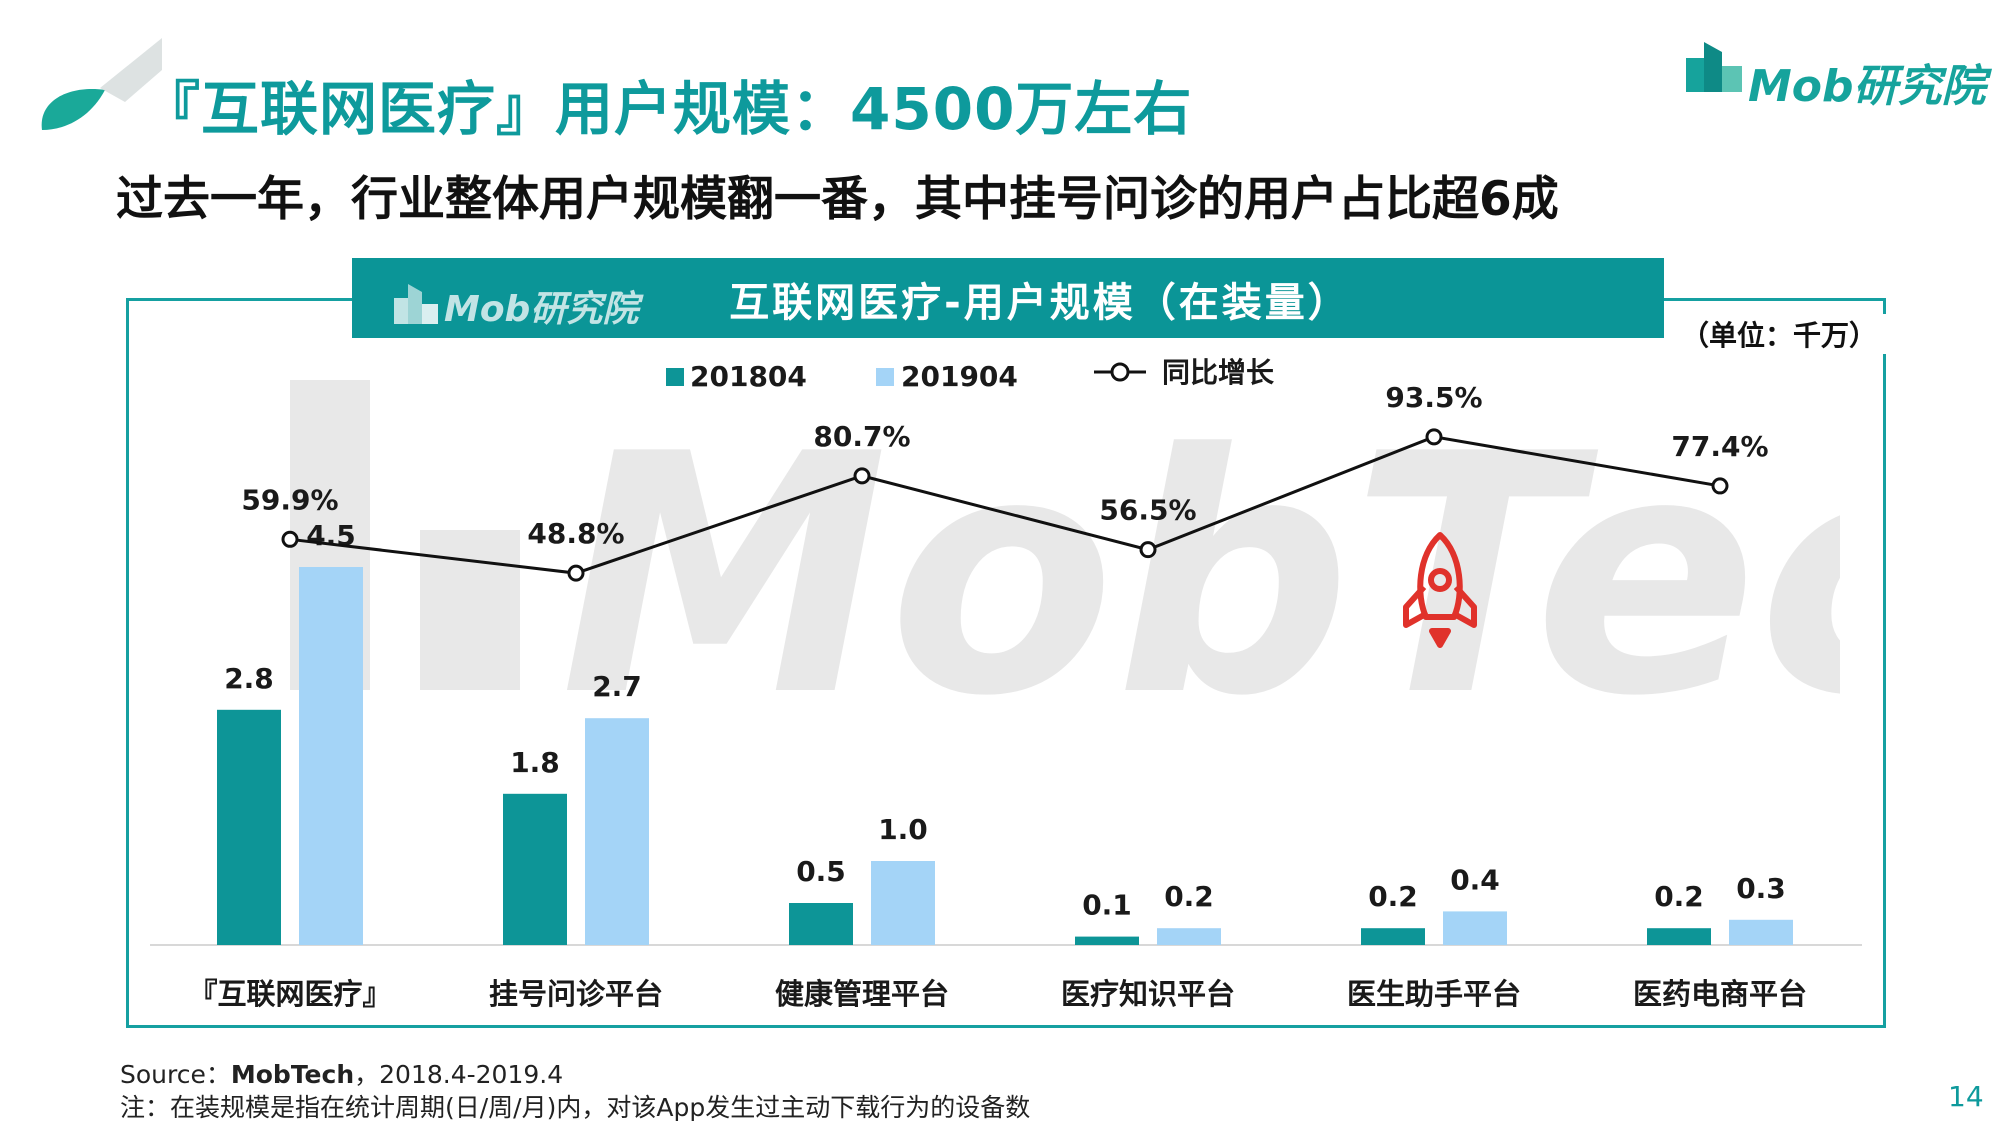 The height and width of the screenshot is (1125, 2000). Describe the element at coordinates (1679, 896) in the screenshot. I see `bar-label-201804-5: 0.2` at that location.